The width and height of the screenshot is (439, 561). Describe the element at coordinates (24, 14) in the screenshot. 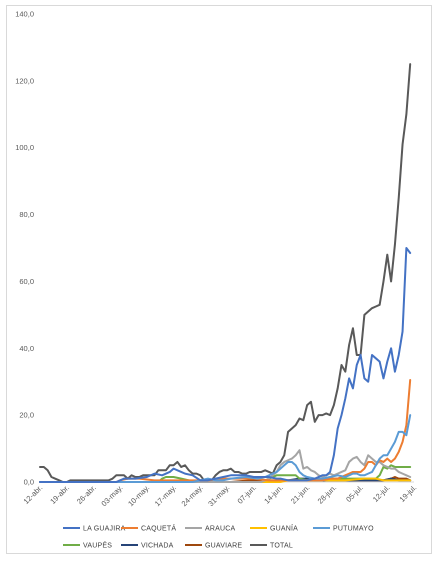

I see `y-tick-label: 140,0` at that location.